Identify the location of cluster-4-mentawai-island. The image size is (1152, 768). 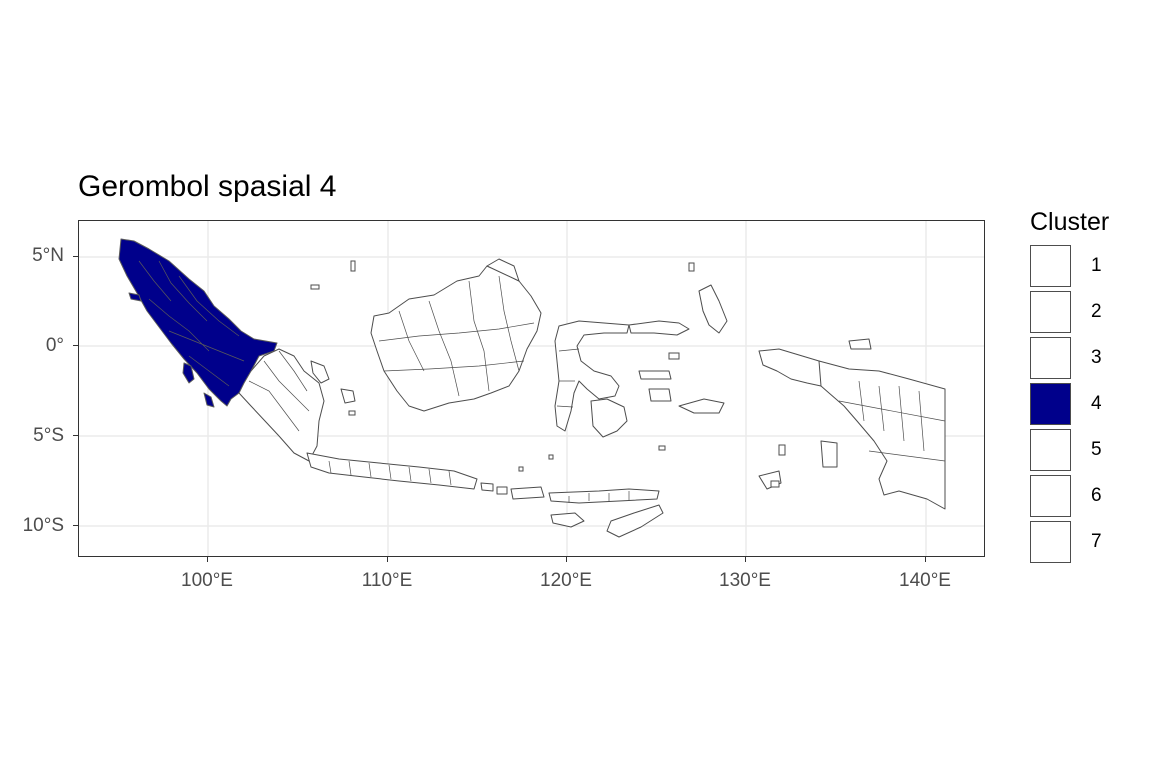
(209, 400).